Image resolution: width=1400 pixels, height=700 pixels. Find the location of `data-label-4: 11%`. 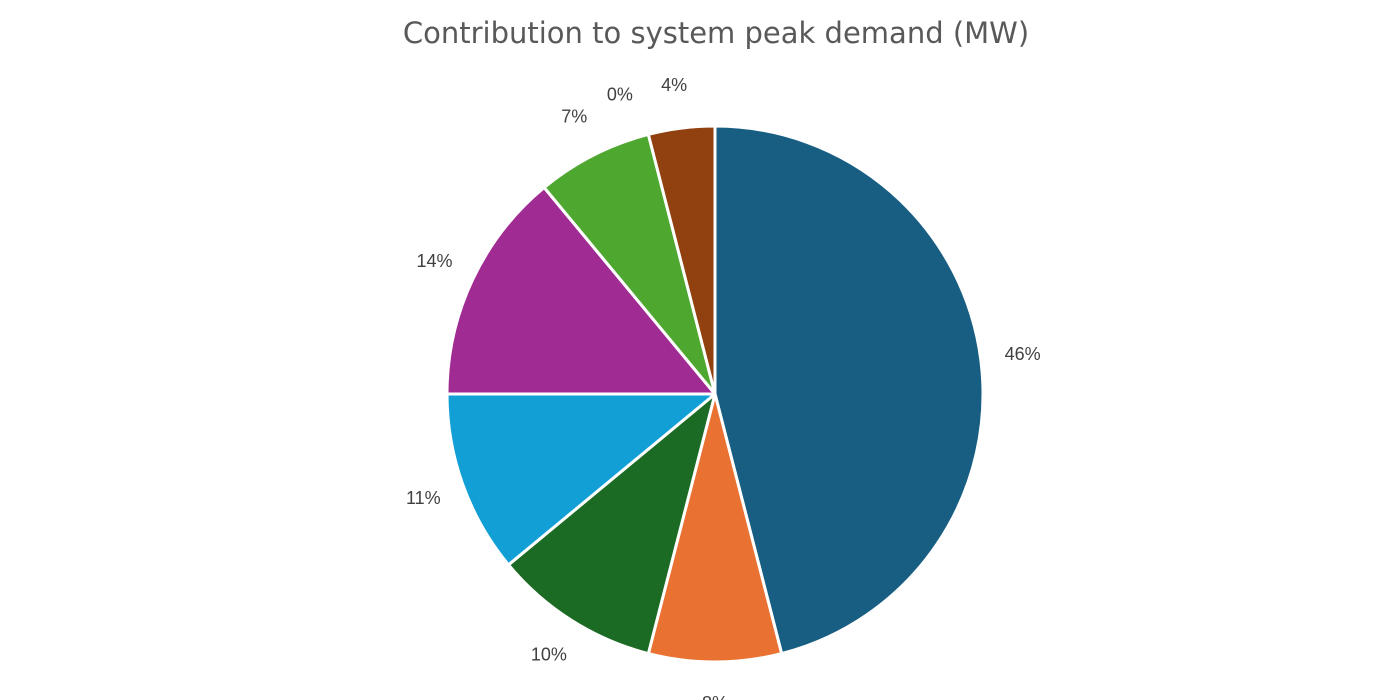

data-label-4: 11% is located at coordinates (423, 498).